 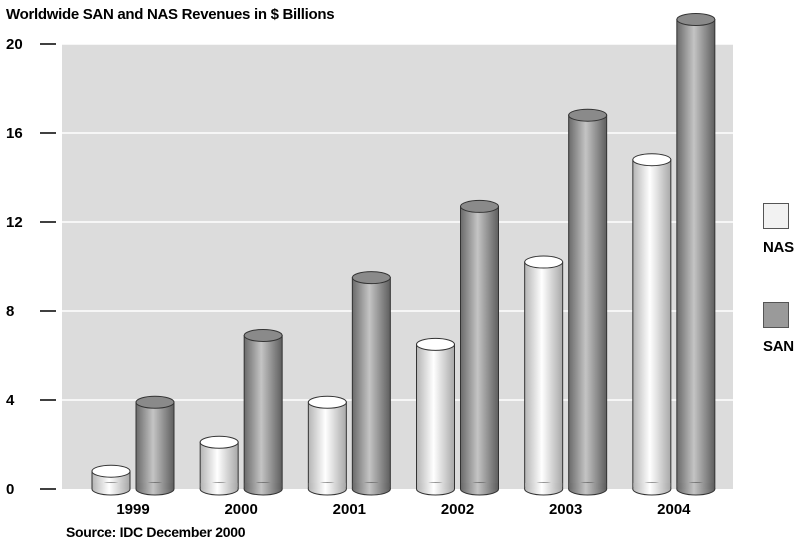 I want to click on chart-source: Source: IDC December 2000, so click(x=156, y=532).